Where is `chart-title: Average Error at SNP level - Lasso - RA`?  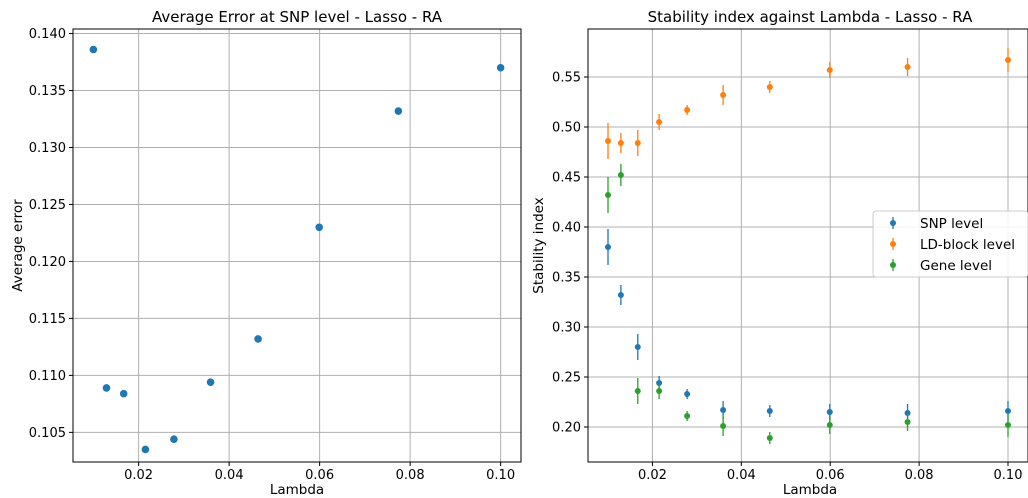
chart-title: Average Error at SNP level - Lasso - RA is located at coordinates (297, 17).